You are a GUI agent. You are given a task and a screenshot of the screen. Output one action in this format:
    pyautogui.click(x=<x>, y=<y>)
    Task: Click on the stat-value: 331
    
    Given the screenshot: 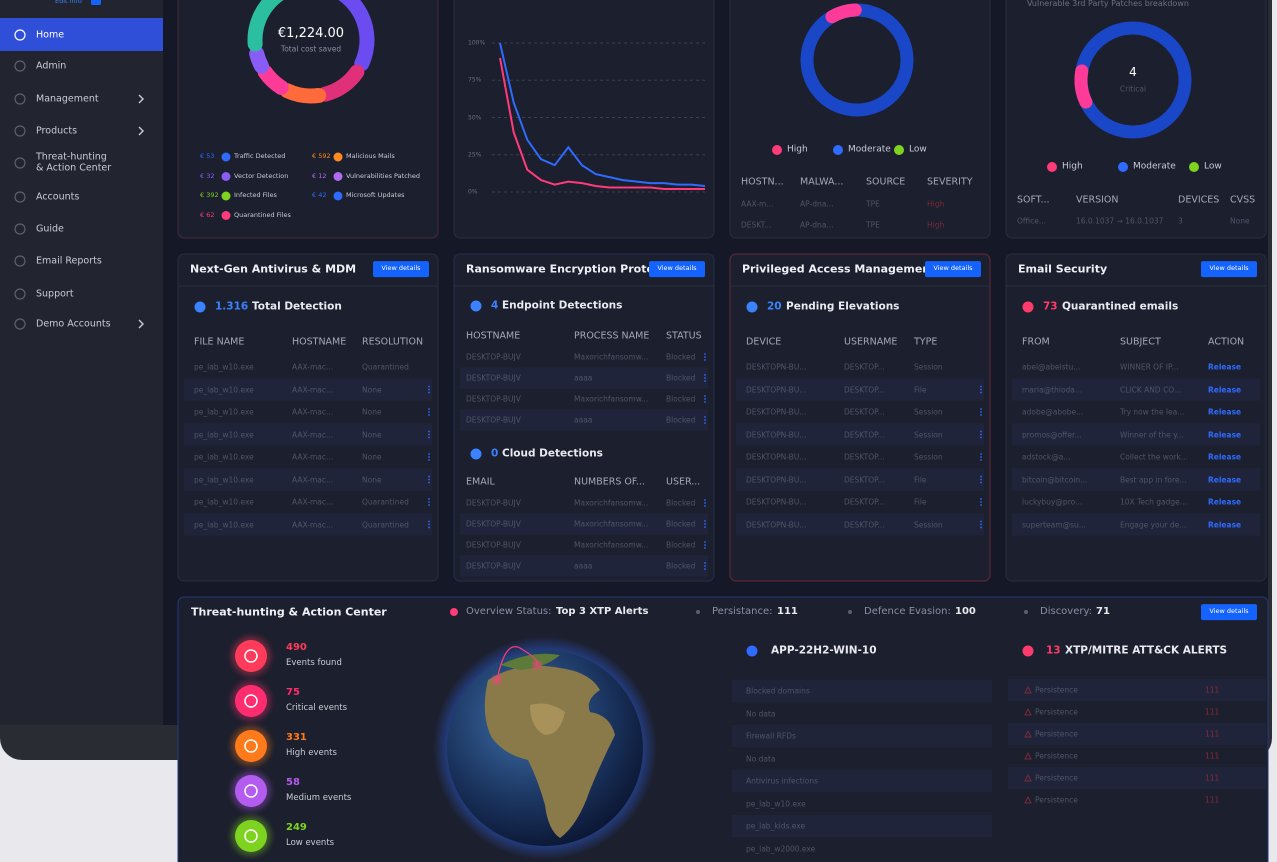 What is the action you would take?
    pyautogui.click(x=296, y=737)
    